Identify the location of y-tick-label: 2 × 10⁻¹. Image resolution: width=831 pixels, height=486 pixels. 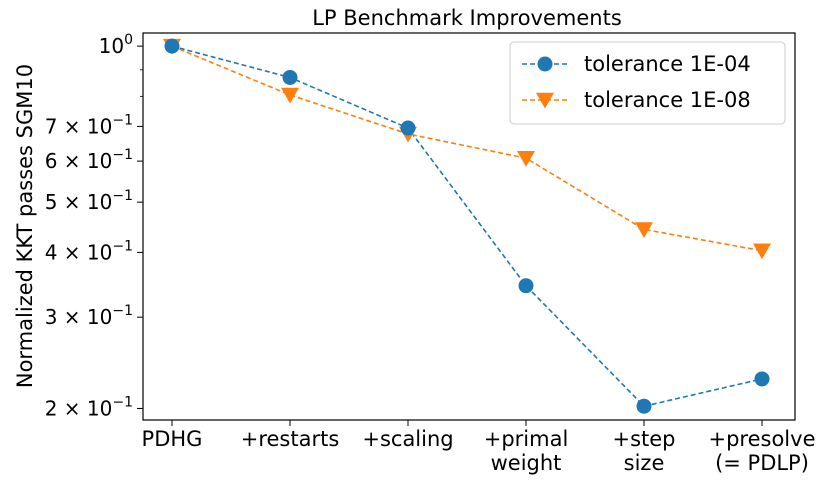
(89, 407).